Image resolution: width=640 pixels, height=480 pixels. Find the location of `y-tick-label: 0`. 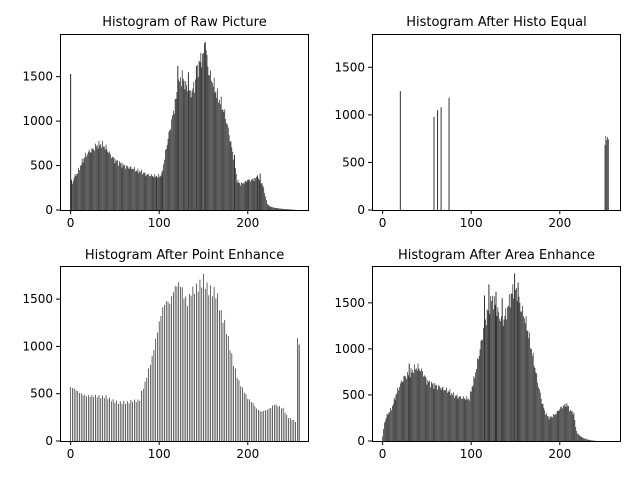

y-tick-label: 0 is located at coordinates (361, 441).